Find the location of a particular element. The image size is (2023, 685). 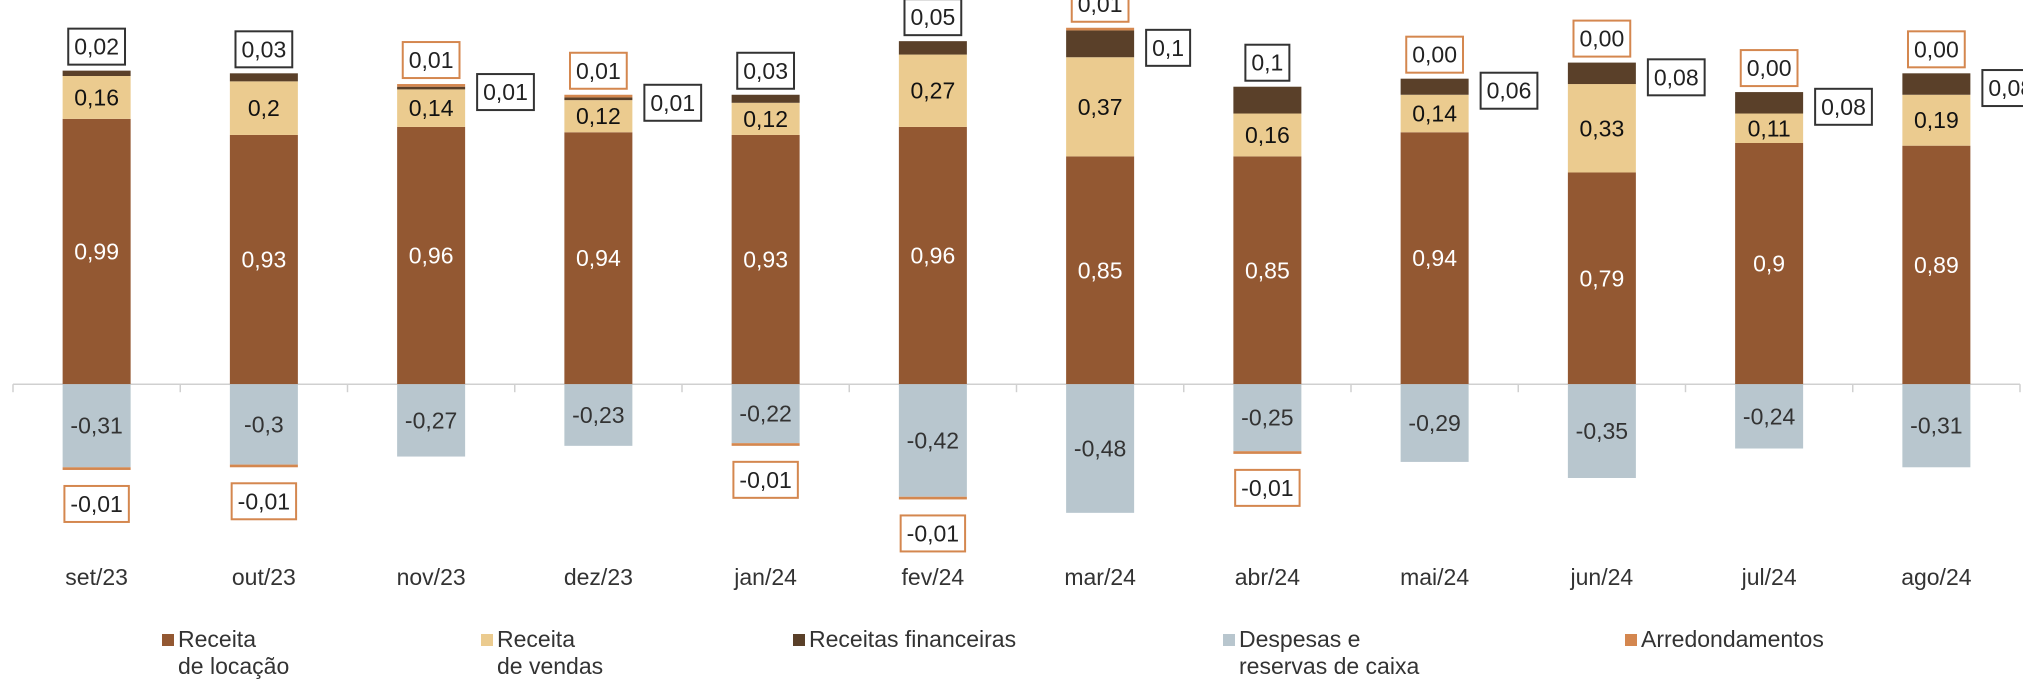

x-tick-label: set/23 is located at coordinates (96, 577).